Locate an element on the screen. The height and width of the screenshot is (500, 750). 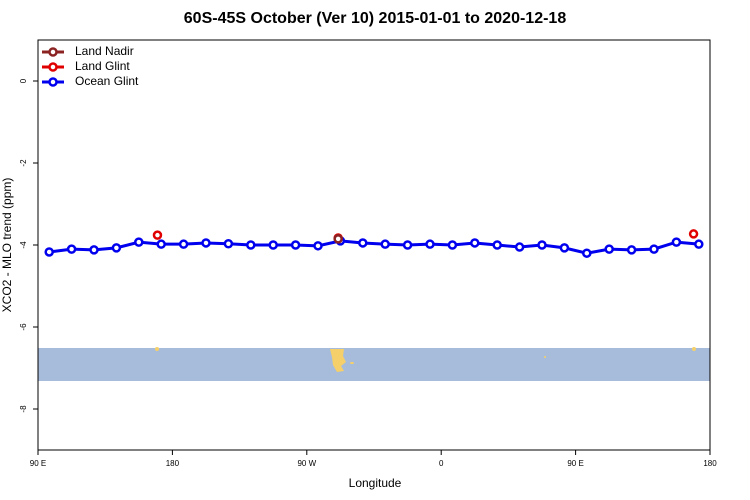
y-tick-label: -6 is located at coordinates (23, 327).